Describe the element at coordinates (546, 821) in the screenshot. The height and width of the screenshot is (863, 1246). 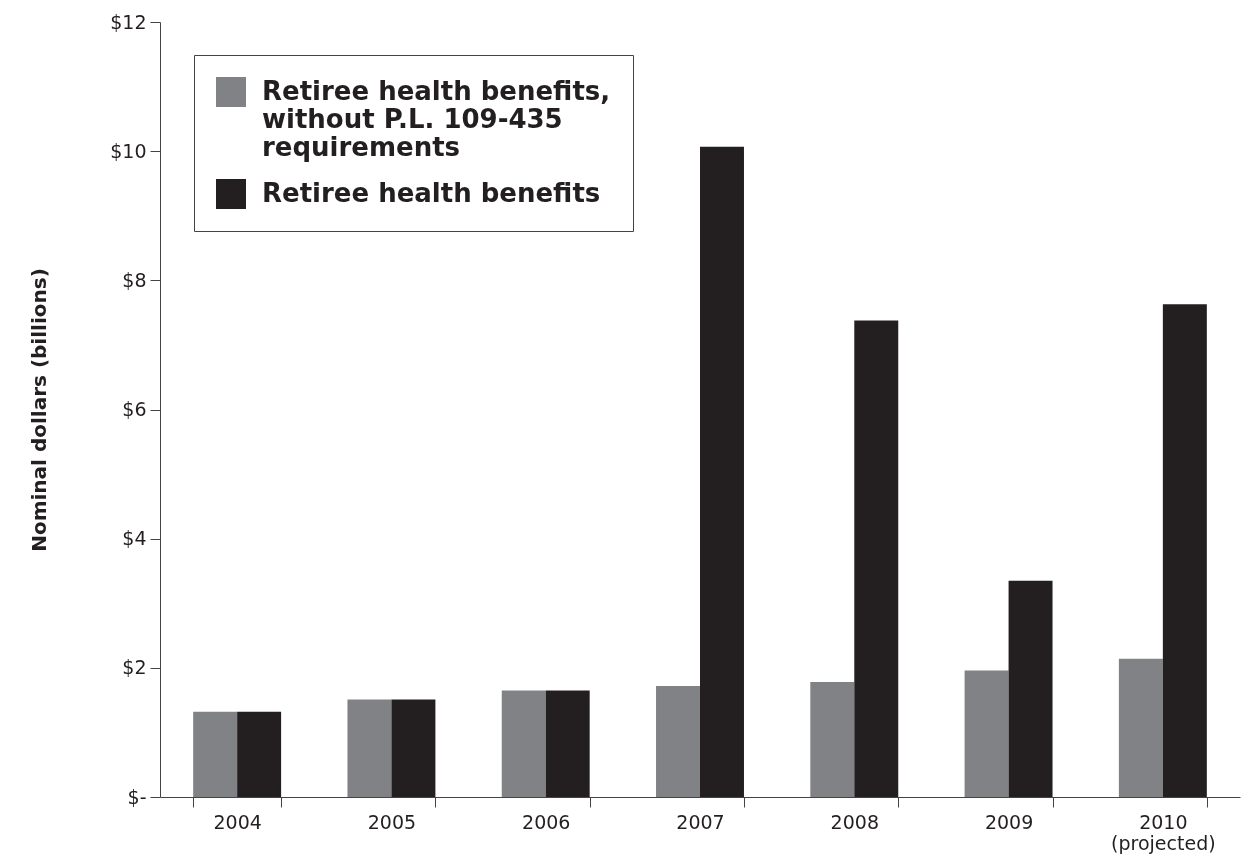
I see `x-tick-label: 2006` at that location.